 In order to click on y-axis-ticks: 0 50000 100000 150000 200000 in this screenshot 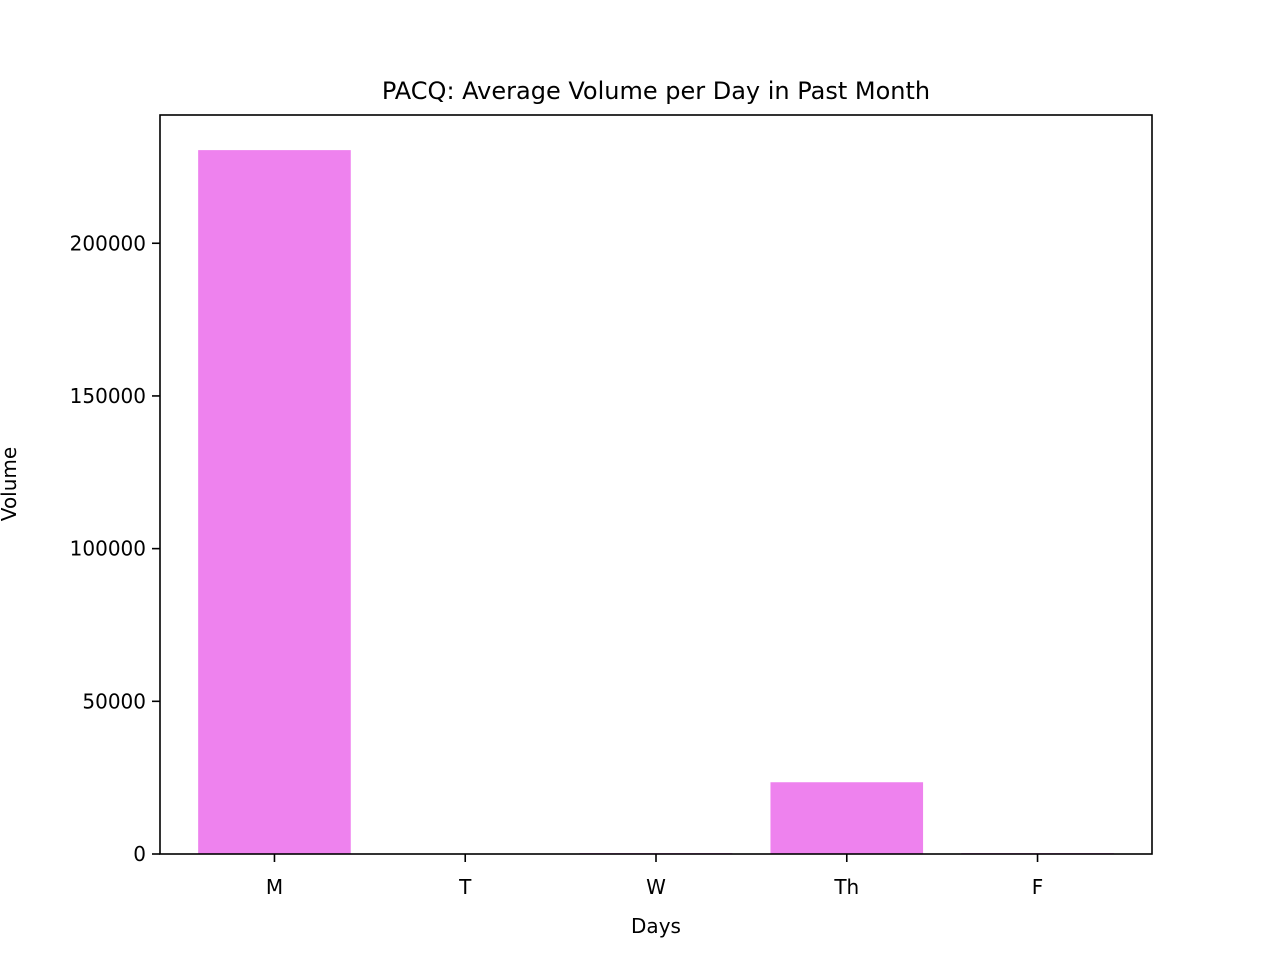, I will do `click(115, 548)`.